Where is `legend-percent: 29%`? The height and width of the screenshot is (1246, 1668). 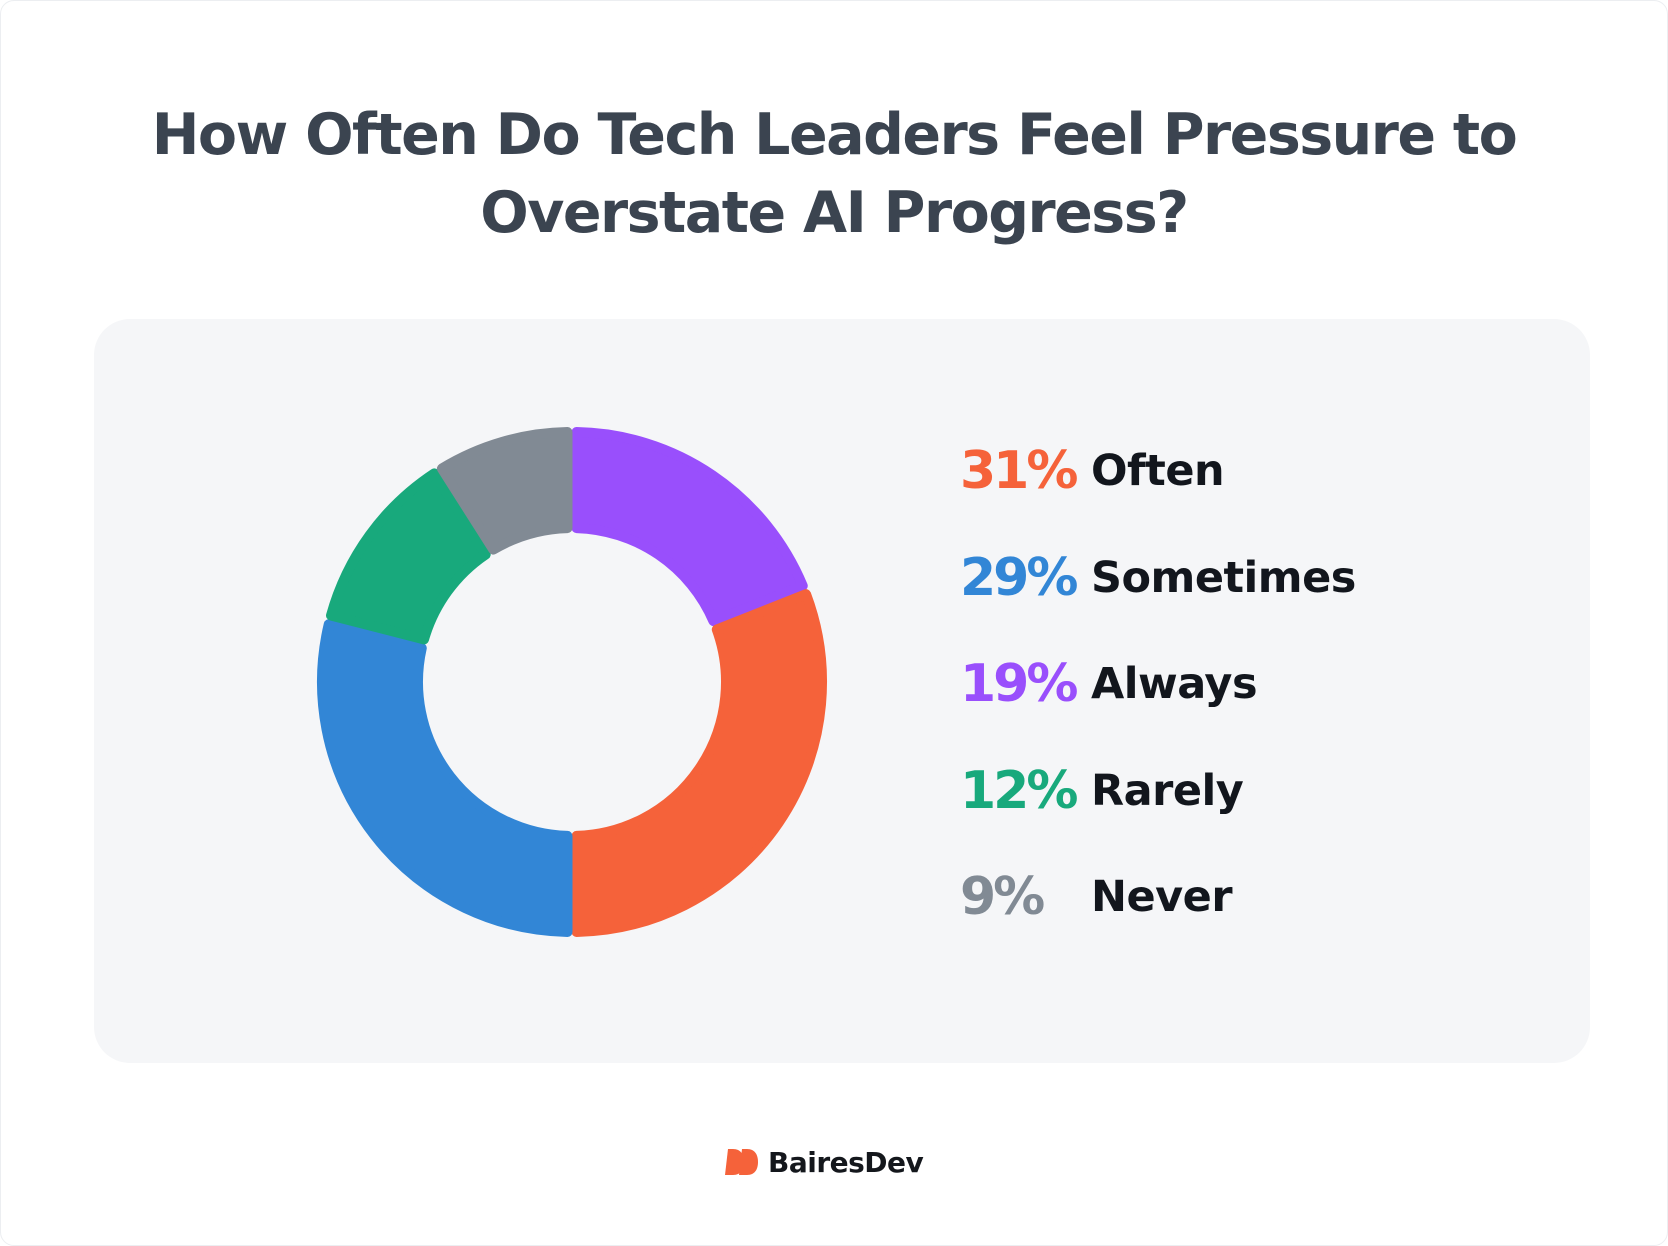 legend-percent: 29% is located at coordinates (1019, 577).